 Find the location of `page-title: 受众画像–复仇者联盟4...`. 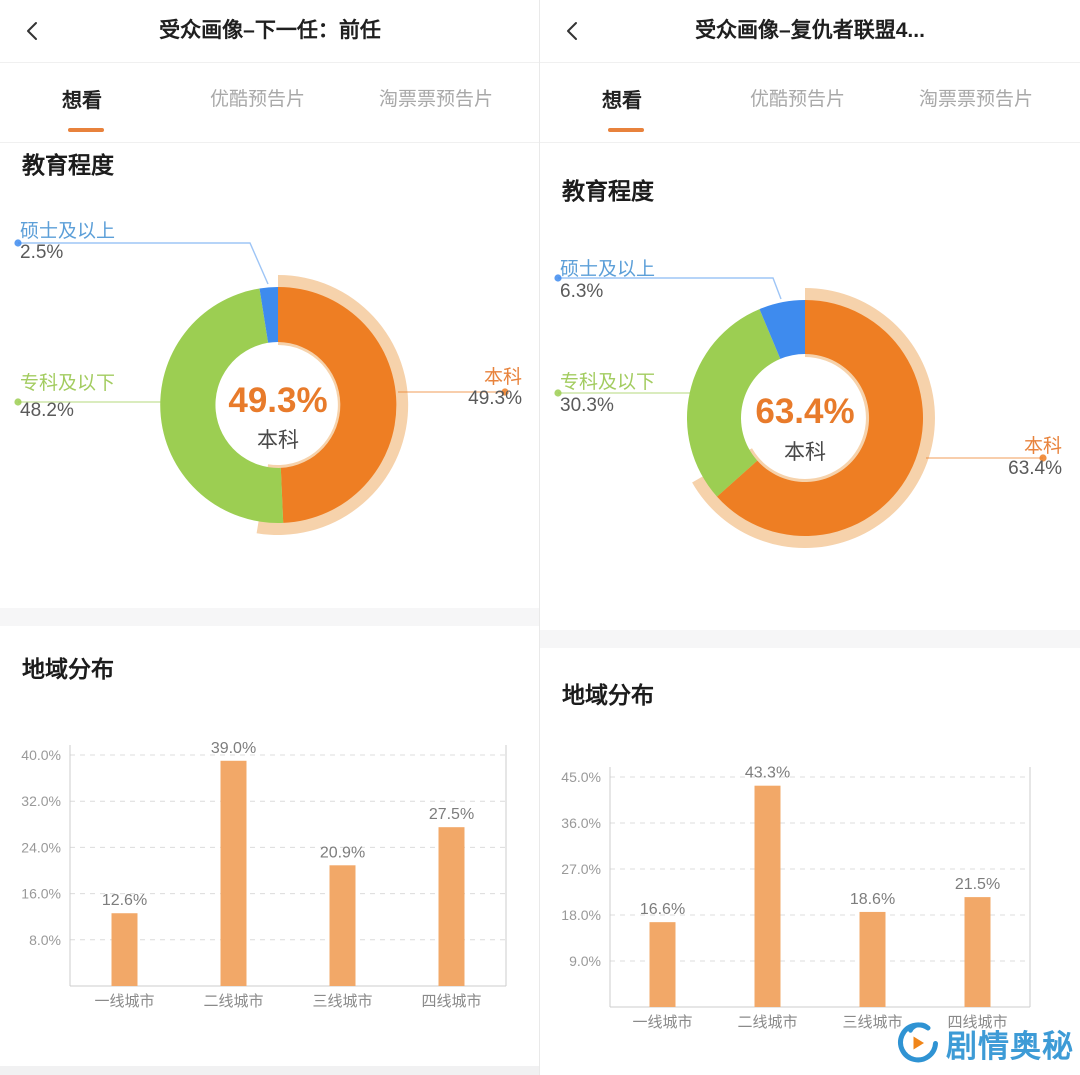

page-title: 受众画像–复仇者联盟4... is located at coordinates (810, 30).